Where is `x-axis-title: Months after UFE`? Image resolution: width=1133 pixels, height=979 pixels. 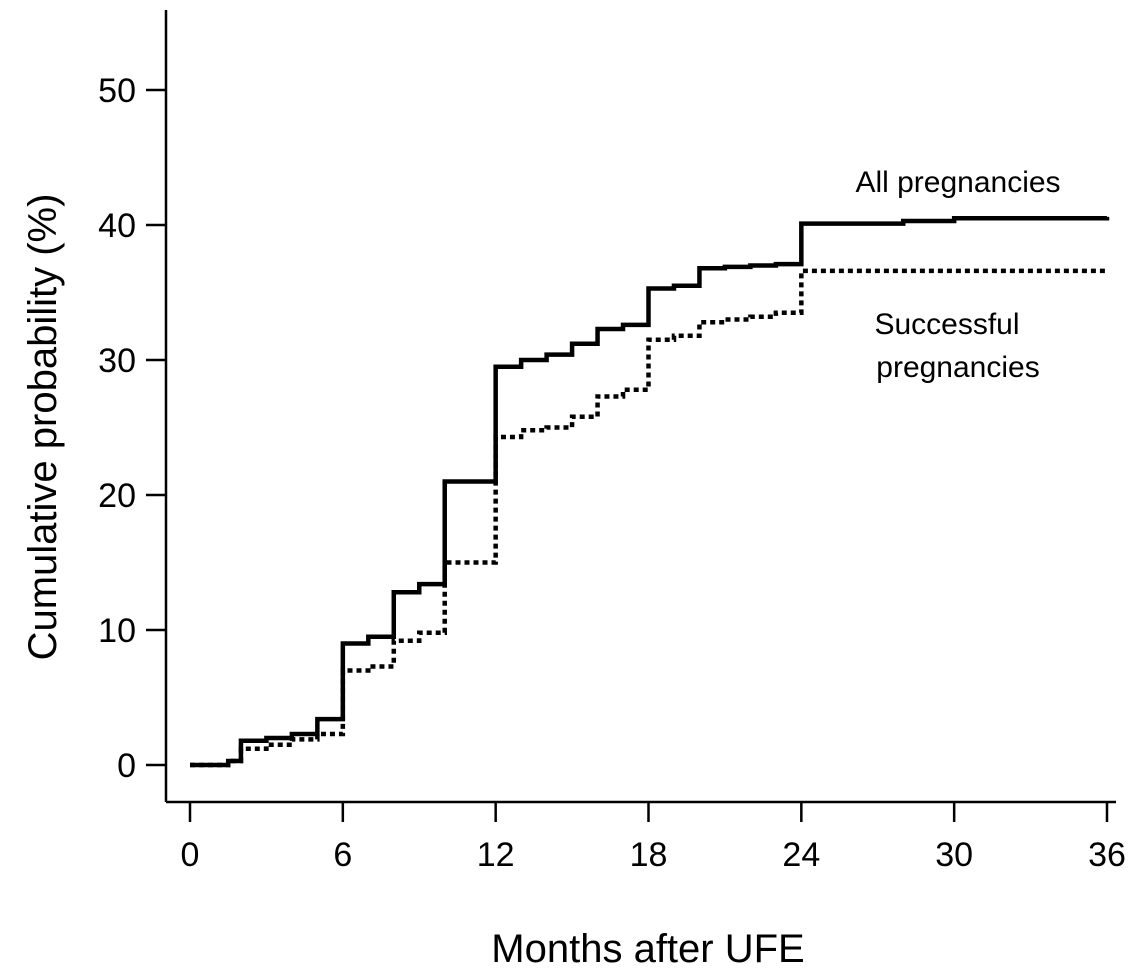
x-axis-title: Months after UFE is located at coordinates (647, 949).